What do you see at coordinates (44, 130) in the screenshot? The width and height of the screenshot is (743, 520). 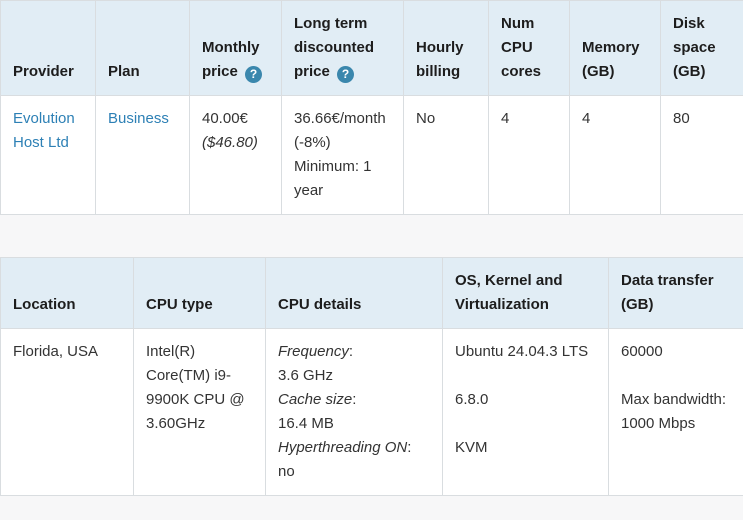 I see `provider-link: Evolution Host Ltd` at bounding box center [44, 130].